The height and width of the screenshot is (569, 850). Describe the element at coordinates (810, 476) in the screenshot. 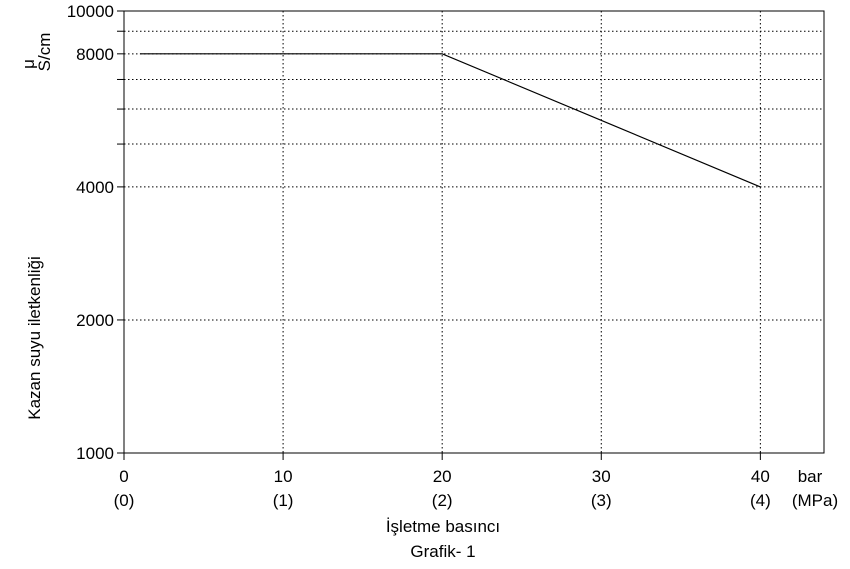

I see `x-unit-primary: bar` at that location.